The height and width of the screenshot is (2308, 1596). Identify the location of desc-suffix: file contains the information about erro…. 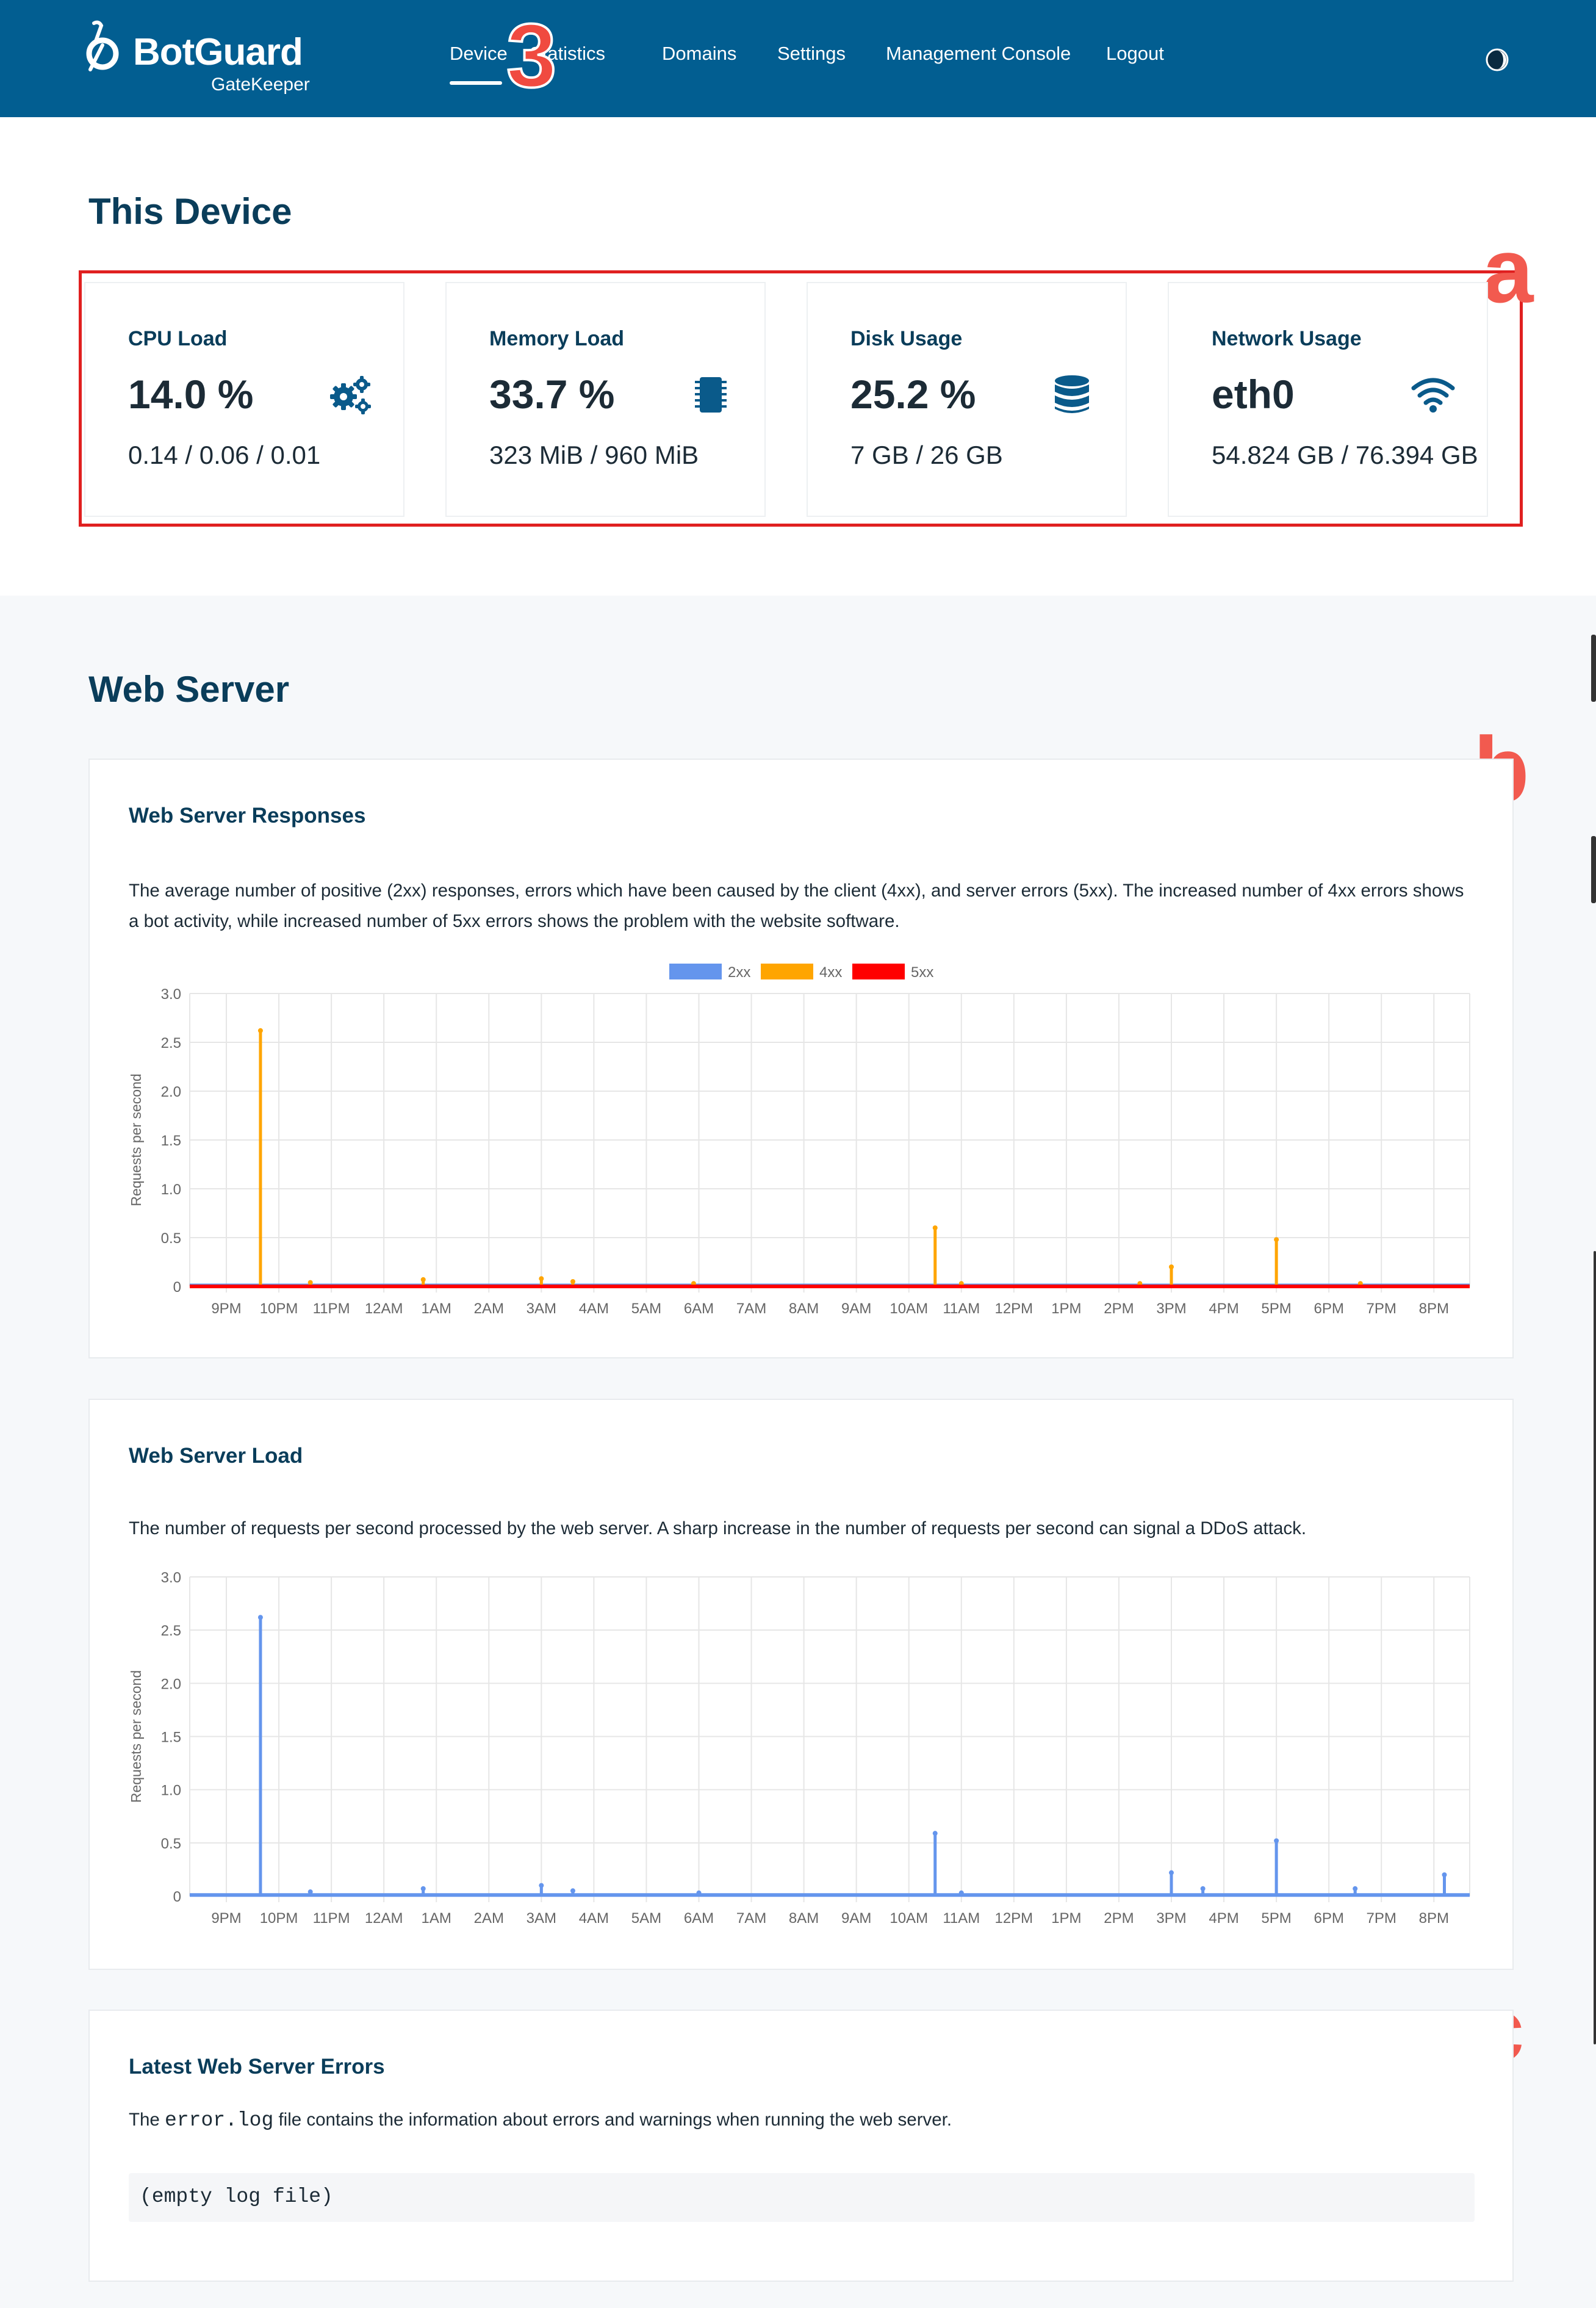
(612, 2120).